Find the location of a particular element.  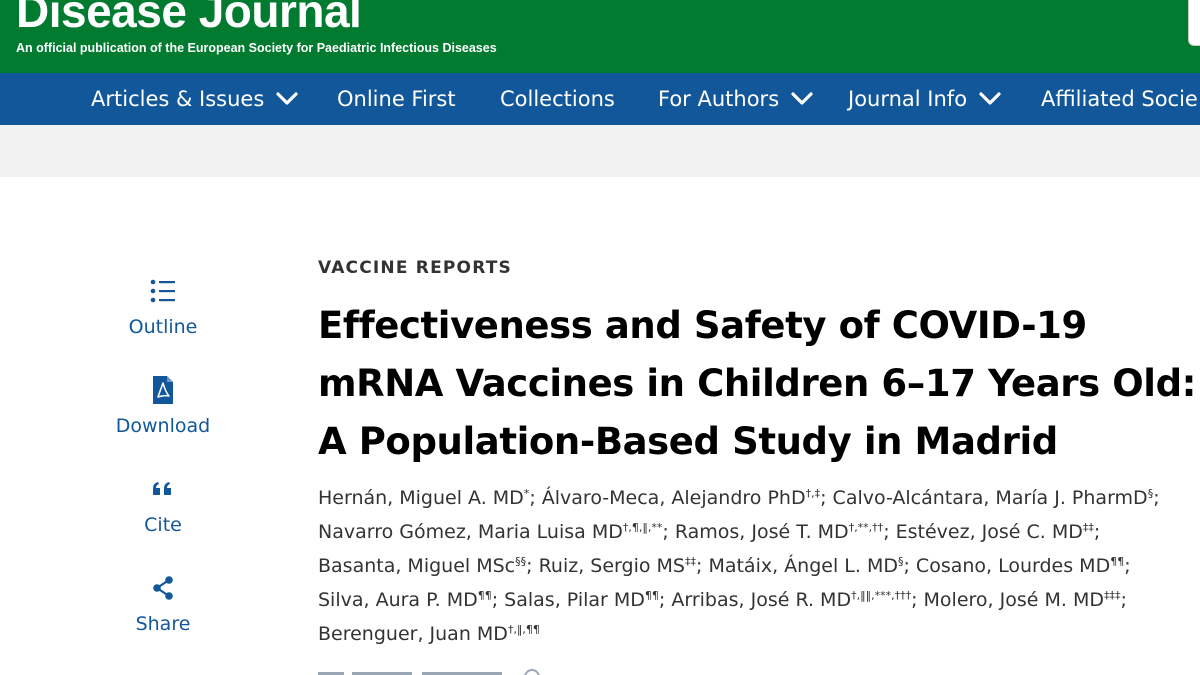

author-name: Hernán, Miguel A. MD is located at coordinates (421, 498).